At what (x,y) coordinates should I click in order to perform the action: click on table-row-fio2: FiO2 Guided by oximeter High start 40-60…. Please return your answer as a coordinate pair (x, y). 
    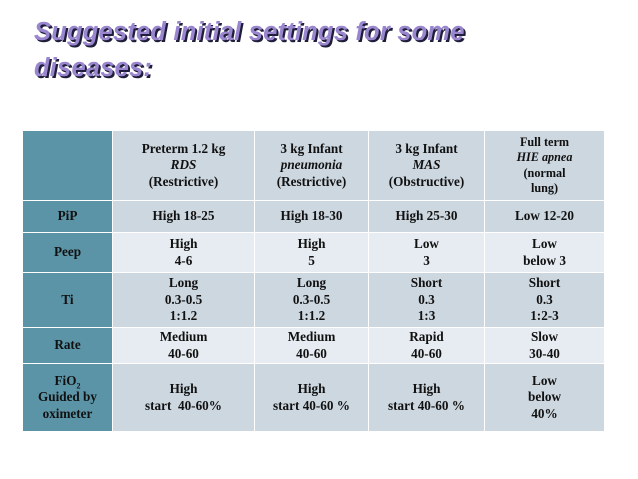
    Looking at the image, I should click on (313, 397).